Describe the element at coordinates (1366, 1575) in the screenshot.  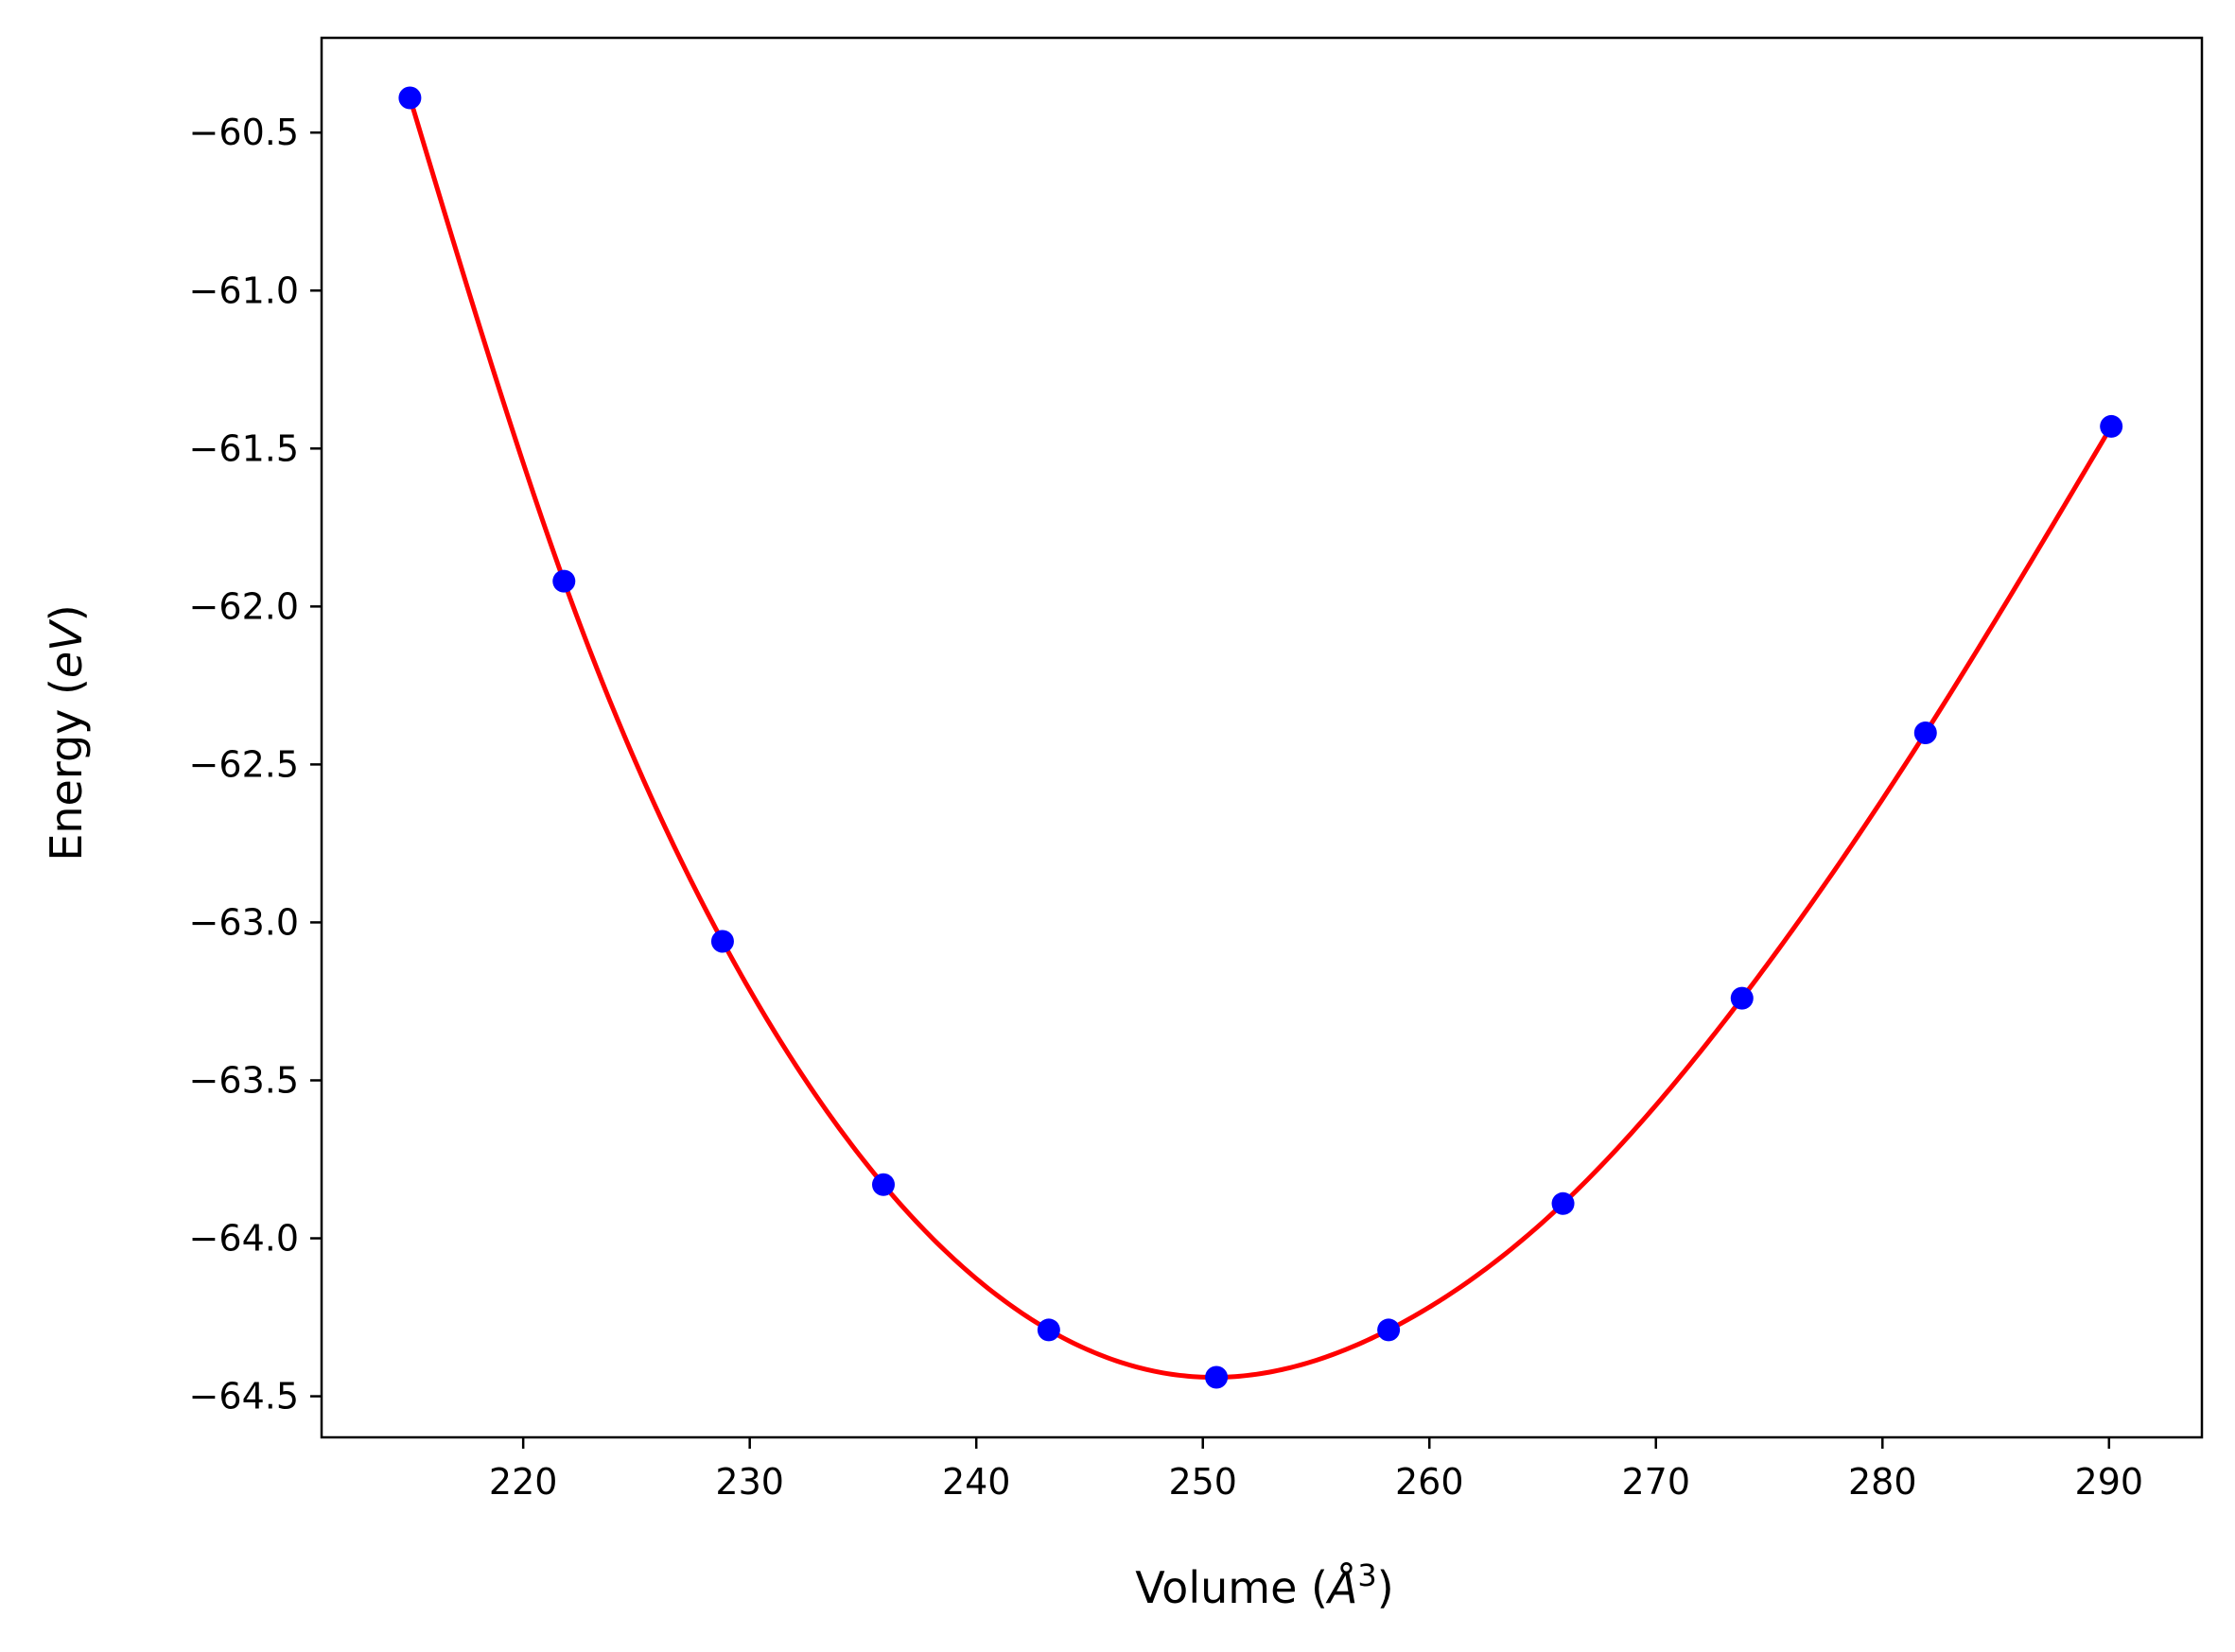
I see `x-axis-label-sup: 3` at that location.